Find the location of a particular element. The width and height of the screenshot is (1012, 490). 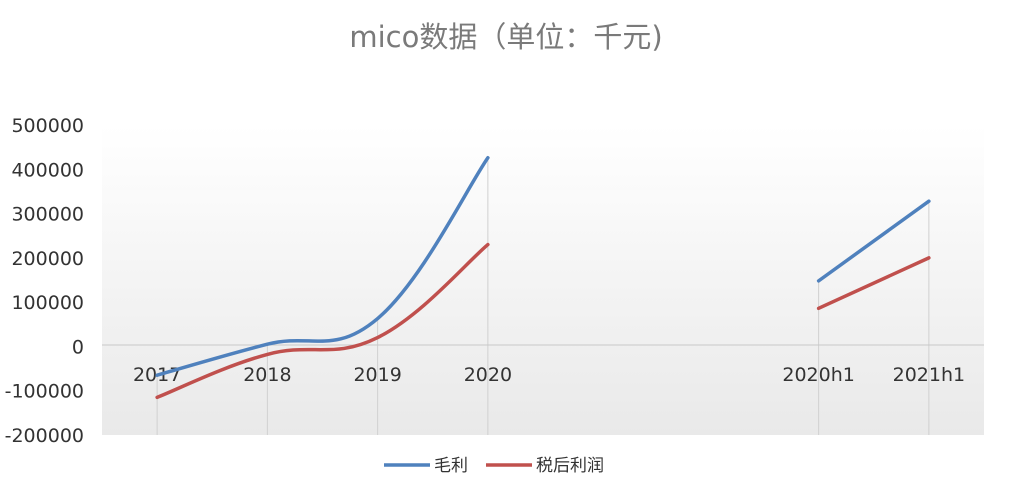

x-tick-label: 2018 is located at coordinates (267, 375).